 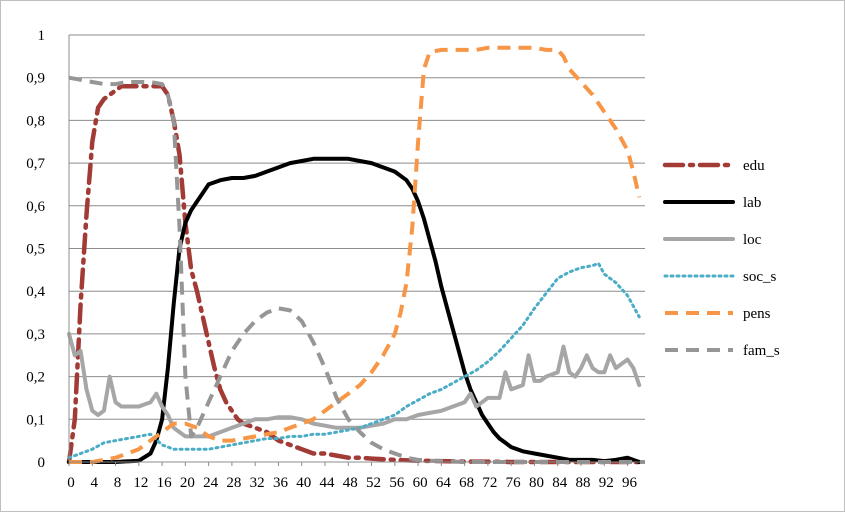 What do you see at coordinates (606, 483) in the screenshot?
I see `x-tick-label: 92` at bounding box center [606, 483].